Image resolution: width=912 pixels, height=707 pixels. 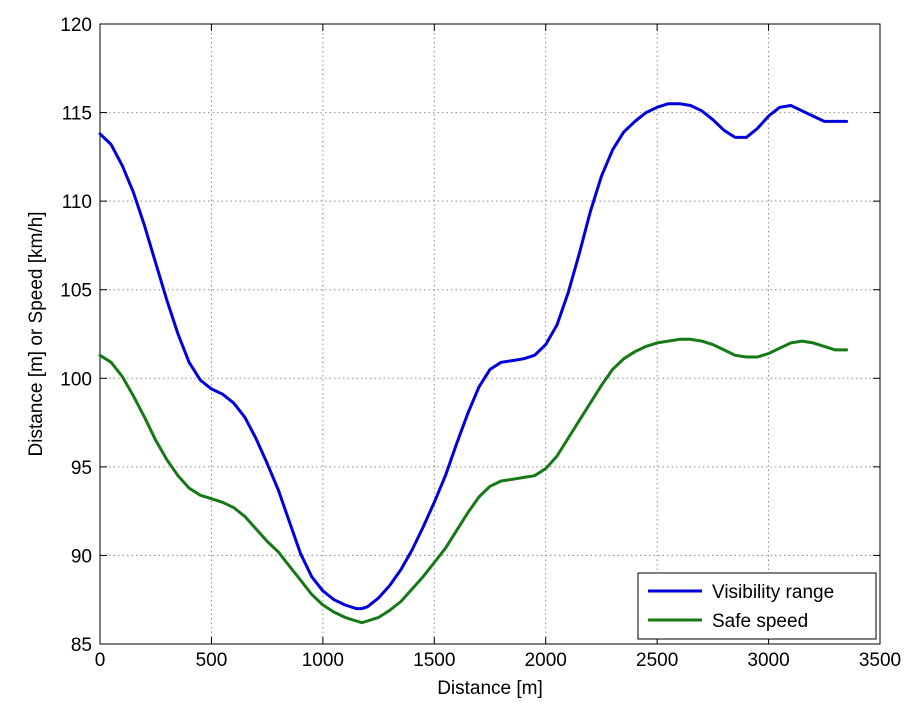 I want to click on x-tick-label: 1500, so click(x=434, y=660).